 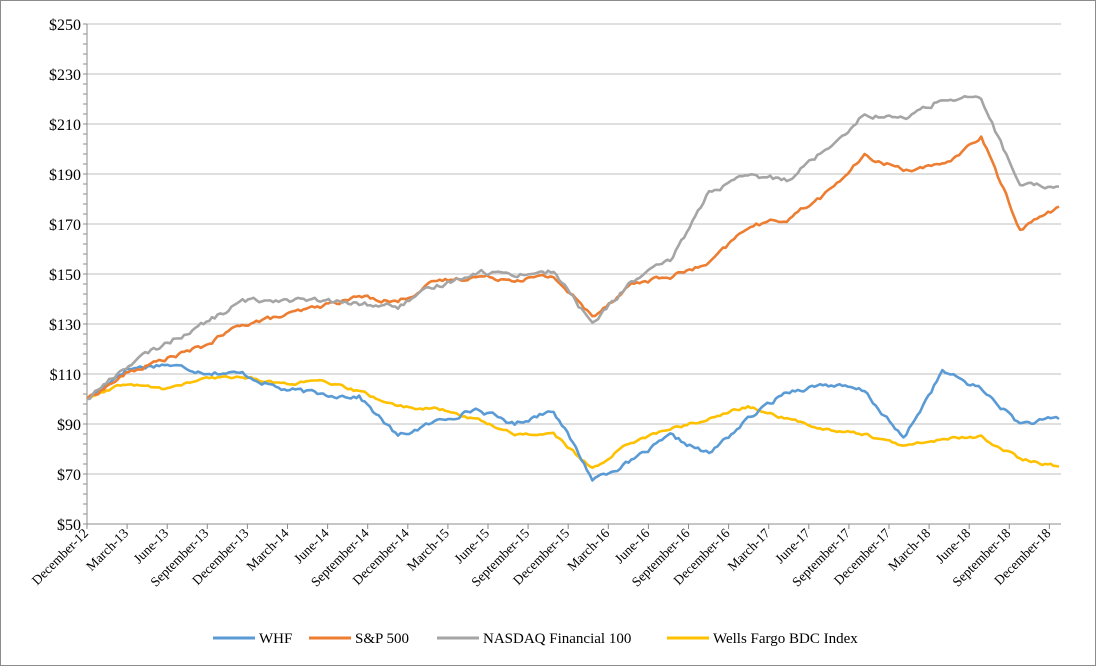 What do you see at coordinates (65, 175) in the screenshot?
I see `y-tick-label: $190` at bounding box center [65, 175].